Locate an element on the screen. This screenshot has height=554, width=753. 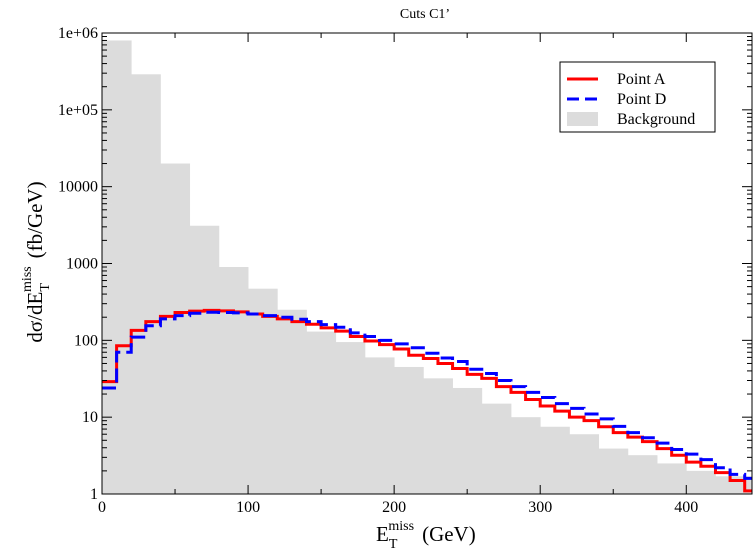
y-tick-label: 10000 is located at coordinates (78, 187).